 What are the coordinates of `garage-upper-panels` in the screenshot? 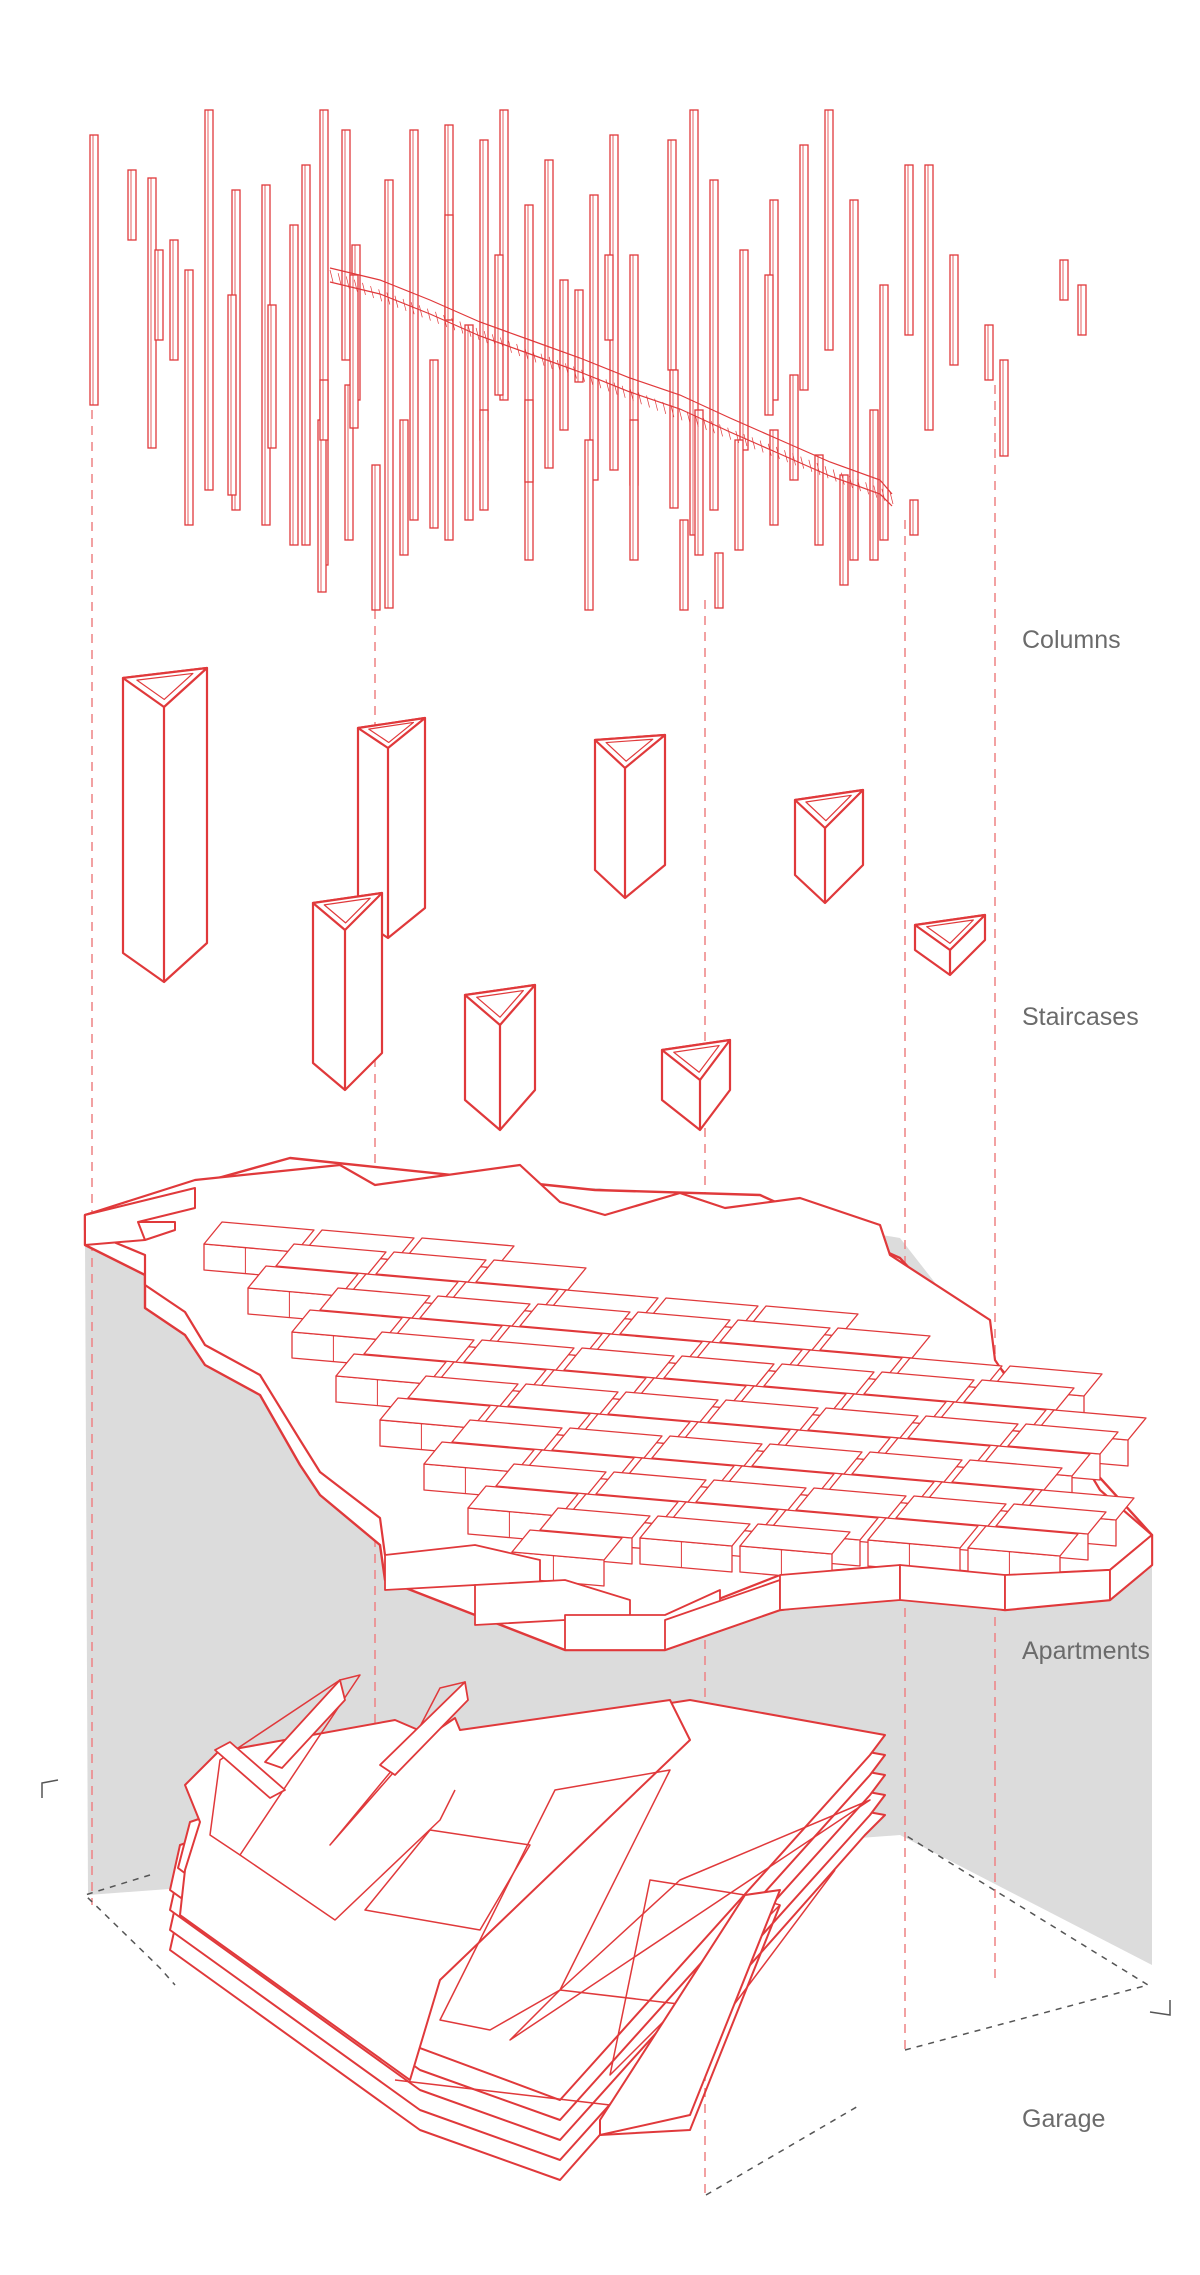 It's located at (341, 1739).